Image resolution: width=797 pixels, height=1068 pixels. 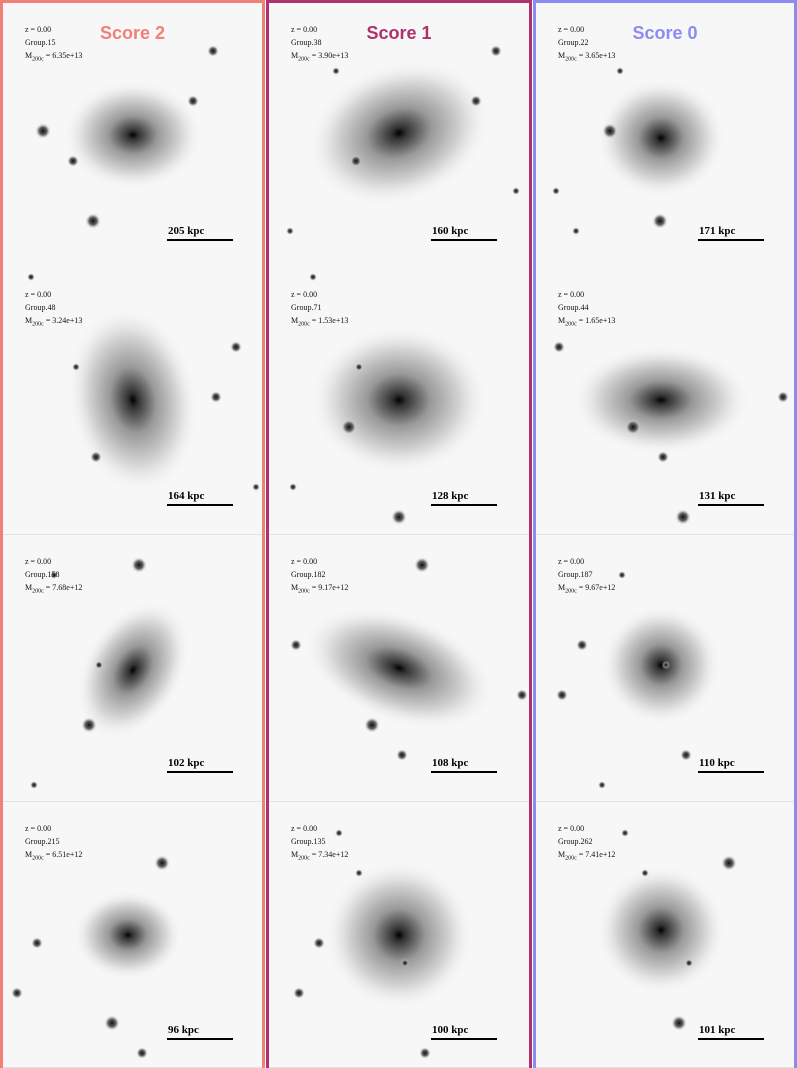 I want to click on halo-mass: M200c = 9.17e+12, so click(x=319, y=590).